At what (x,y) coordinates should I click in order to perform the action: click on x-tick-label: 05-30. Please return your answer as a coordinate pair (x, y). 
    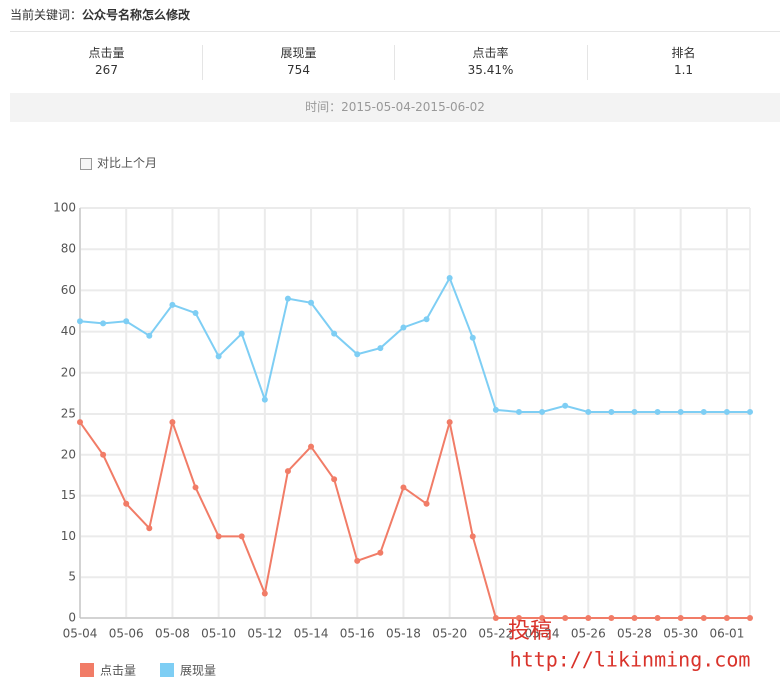
    Looking at the image, I should click on (680, 634).